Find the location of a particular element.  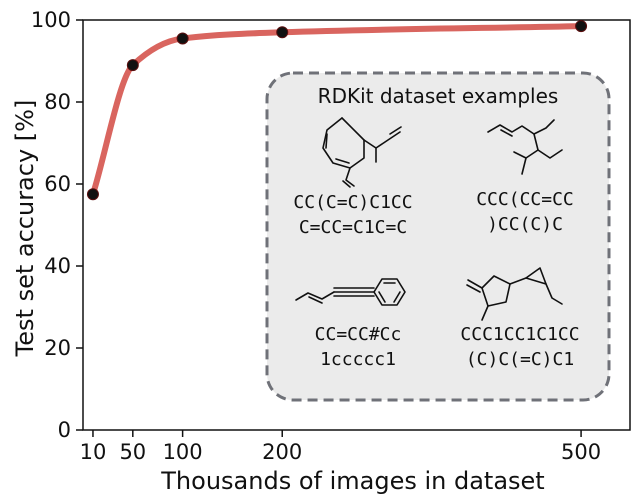

y-tick-label: 100 is located at coordinates (51, 20).